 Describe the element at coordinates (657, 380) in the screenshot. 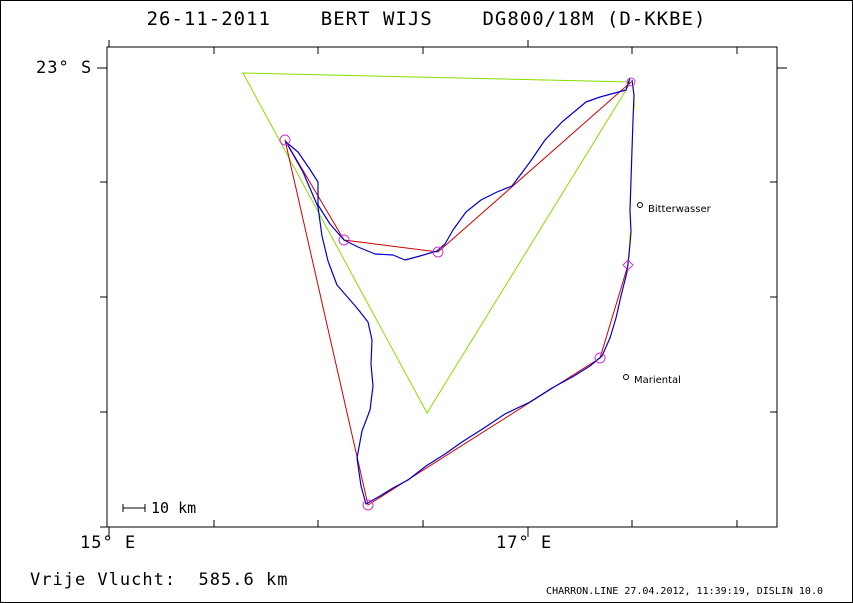

I see `town-label-mariental: Mariental` at that location.